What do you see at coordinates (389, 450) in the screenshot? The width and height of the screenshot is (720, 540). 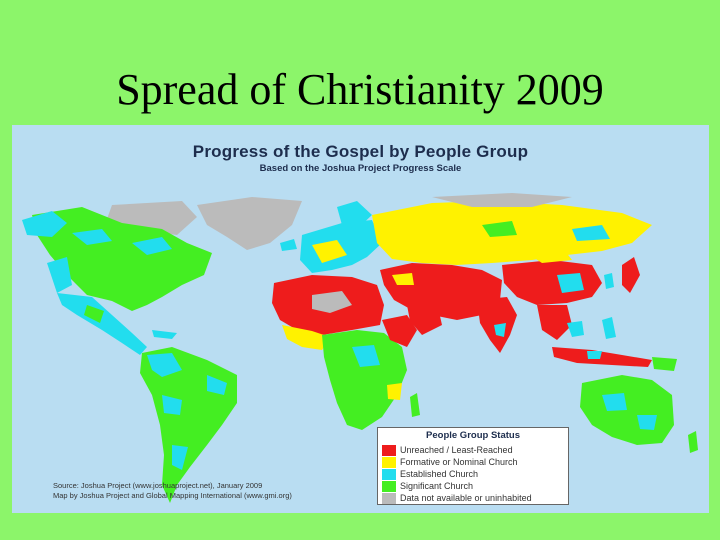 I see `legend-swatch-unreached` at bounding box center [389, 450].